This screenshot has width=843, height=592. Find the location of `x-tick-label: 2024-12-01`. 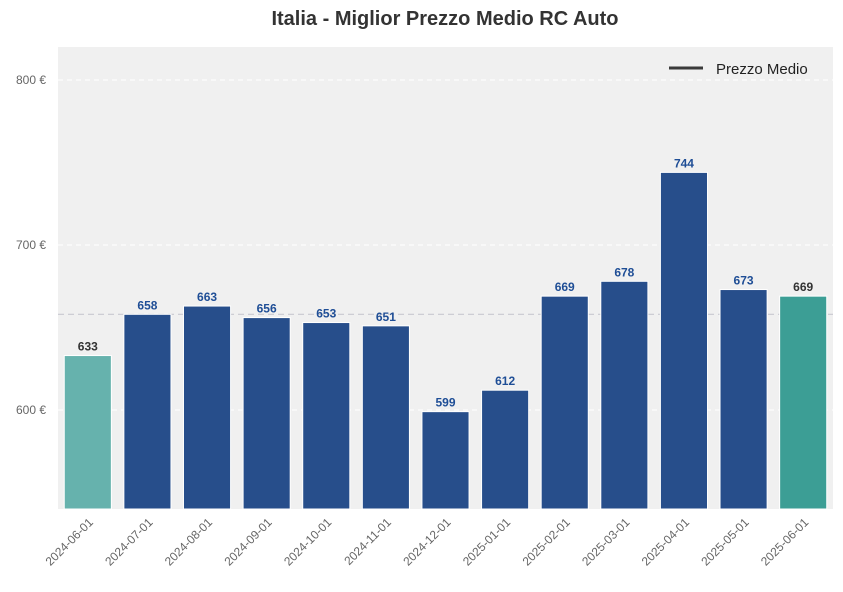

x-tick-label: 2024-12-01 is located at coordinates (427, 542).